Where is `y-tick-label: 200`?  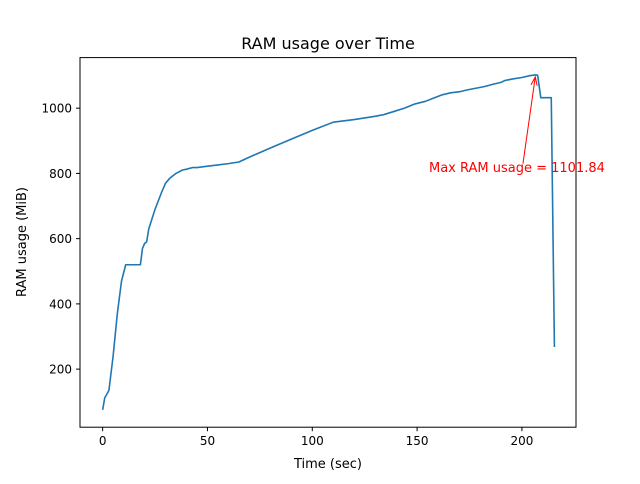 y-tick-label: 200 is located at coordinates (60, 370).